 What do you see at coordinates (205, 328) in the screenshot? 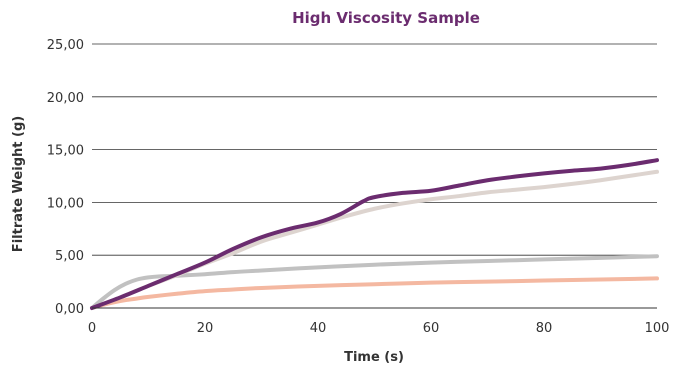
I see `x-tick-label: 20` at bounding box center [205, 328].